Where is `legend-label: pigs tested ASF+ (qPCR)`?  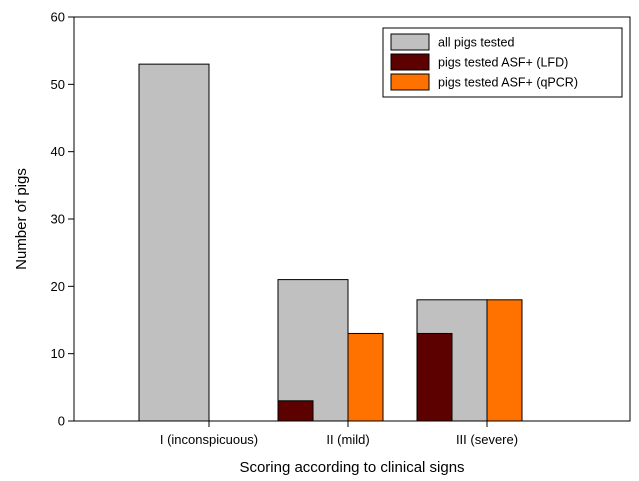 legend-label: pigs tested ASF+ (qPCR) is located at coordinates (508, 83).